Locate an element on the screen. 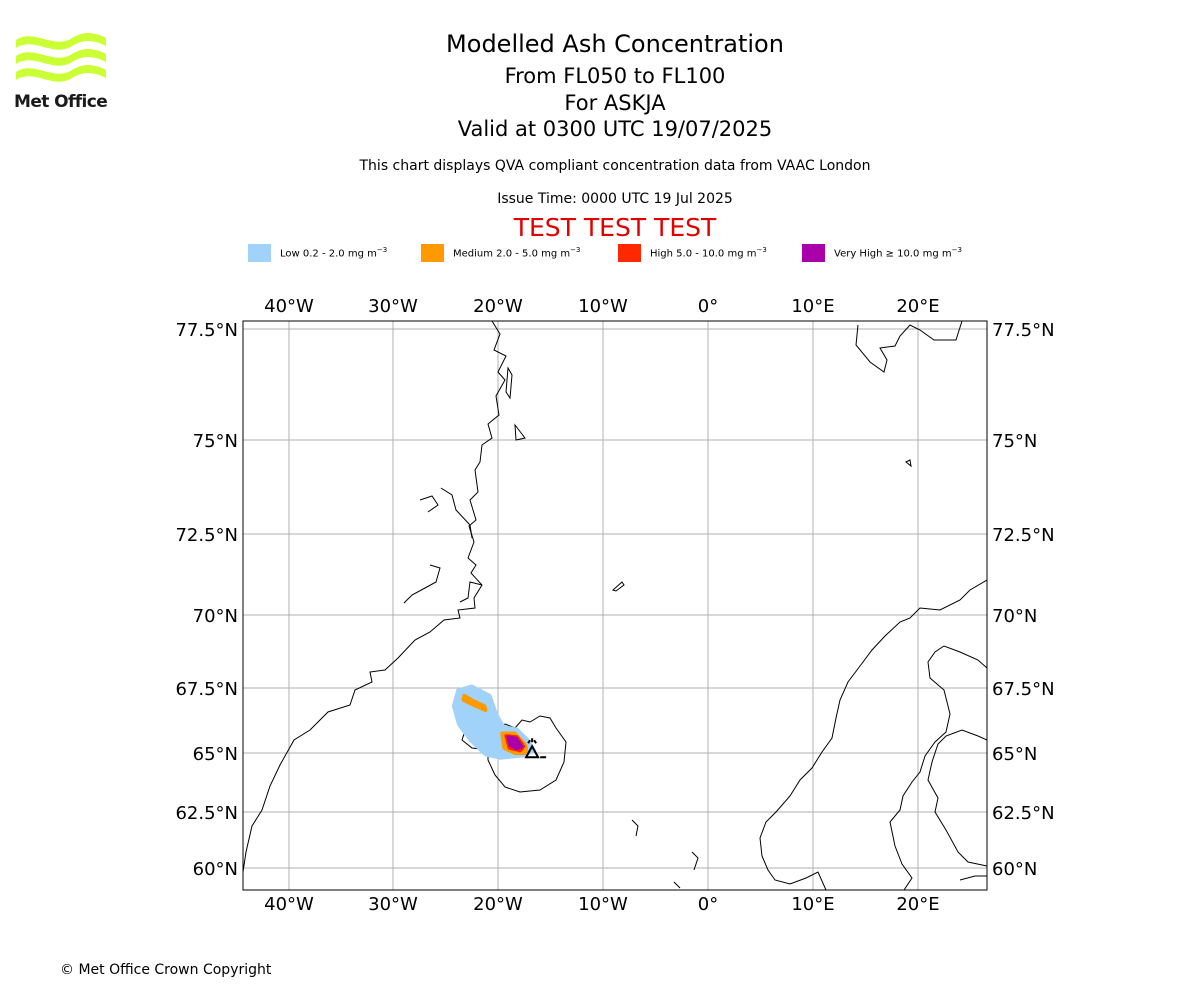 The width and height of the screenshot is (1200, 1000). lon-tick-label-bottom: 40°W is located at coordinates (289, 904).